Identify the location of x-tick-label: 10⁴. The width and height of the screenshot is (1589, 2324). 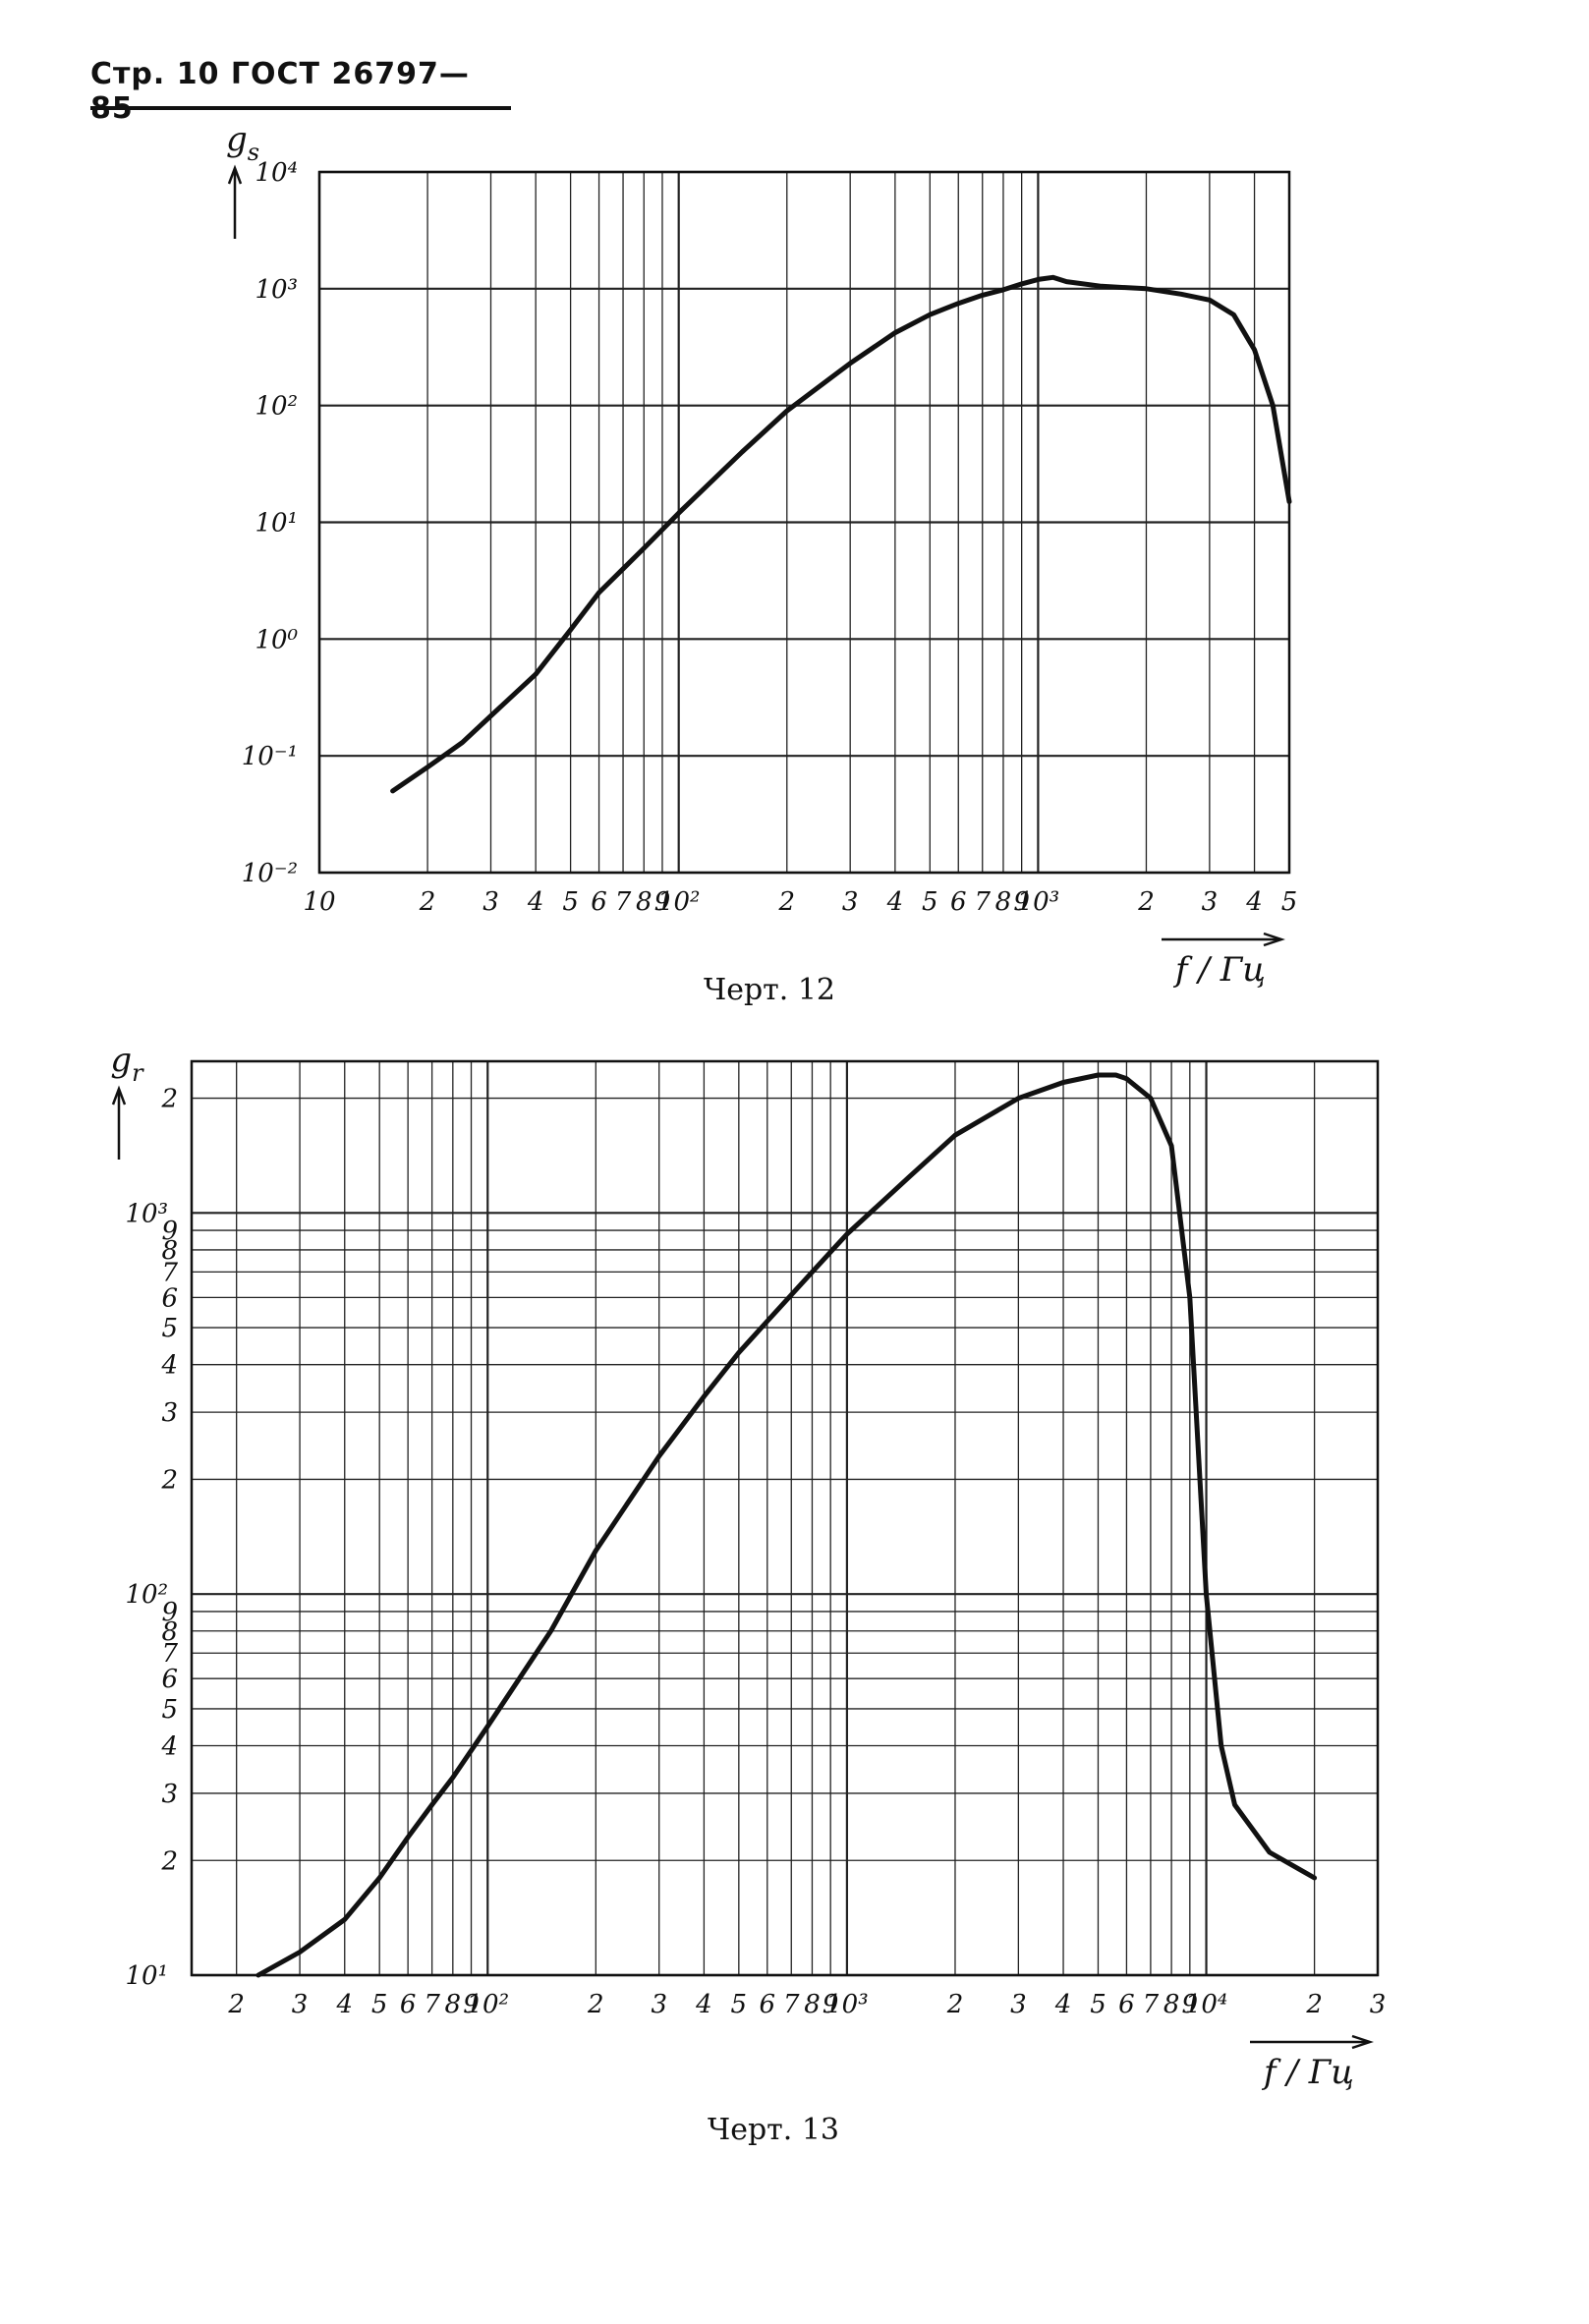
(1206, 2004).